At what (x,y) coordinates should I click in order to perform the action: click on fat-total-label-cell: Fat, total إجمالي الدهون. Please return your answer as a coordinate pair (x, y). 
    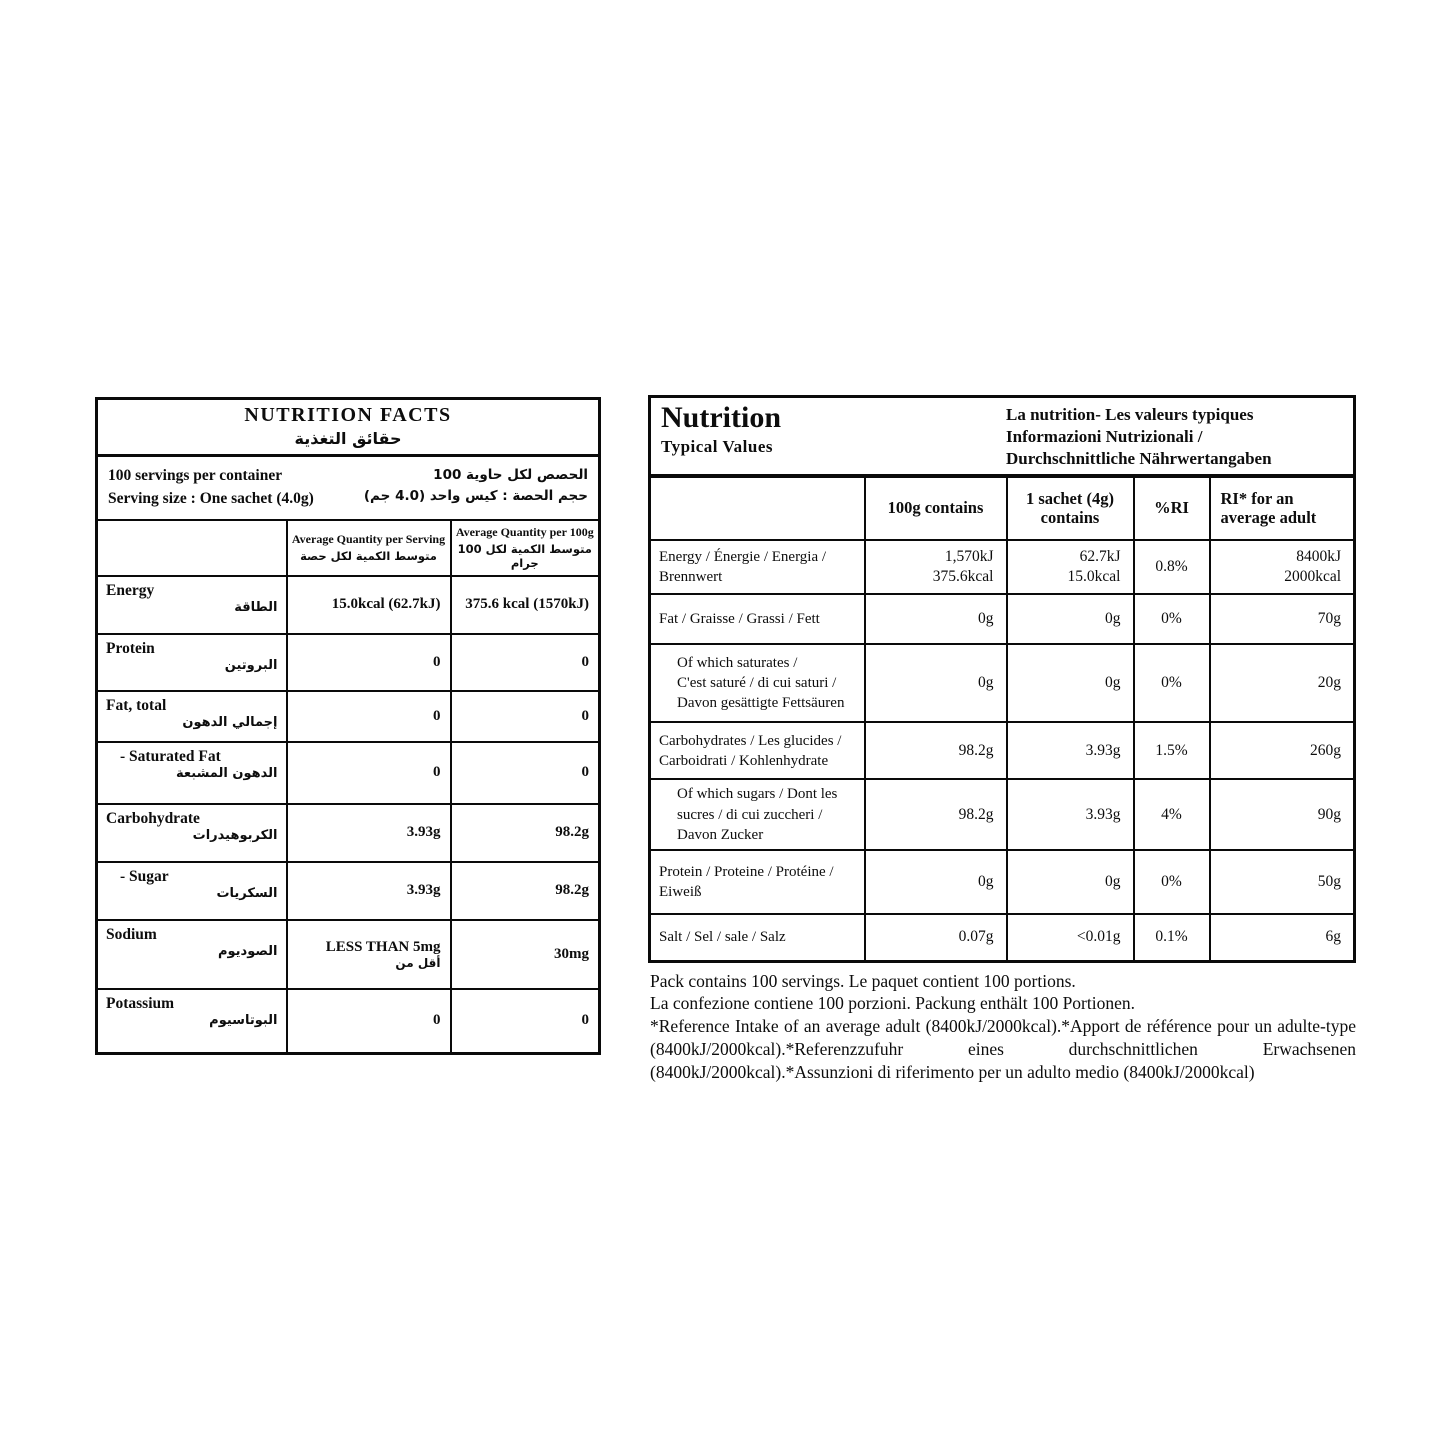
    Looking at the image, I should click on (191, 716).